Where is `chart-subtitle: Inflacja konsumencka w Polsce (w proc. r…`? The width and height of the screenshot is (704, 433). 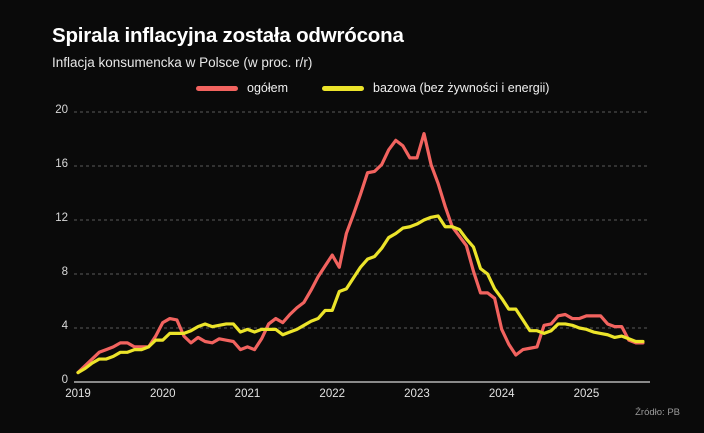 chart-subtitle: Inflacja konsumencka w Polsce (w proc. r… is located at coordinates (182, 62).